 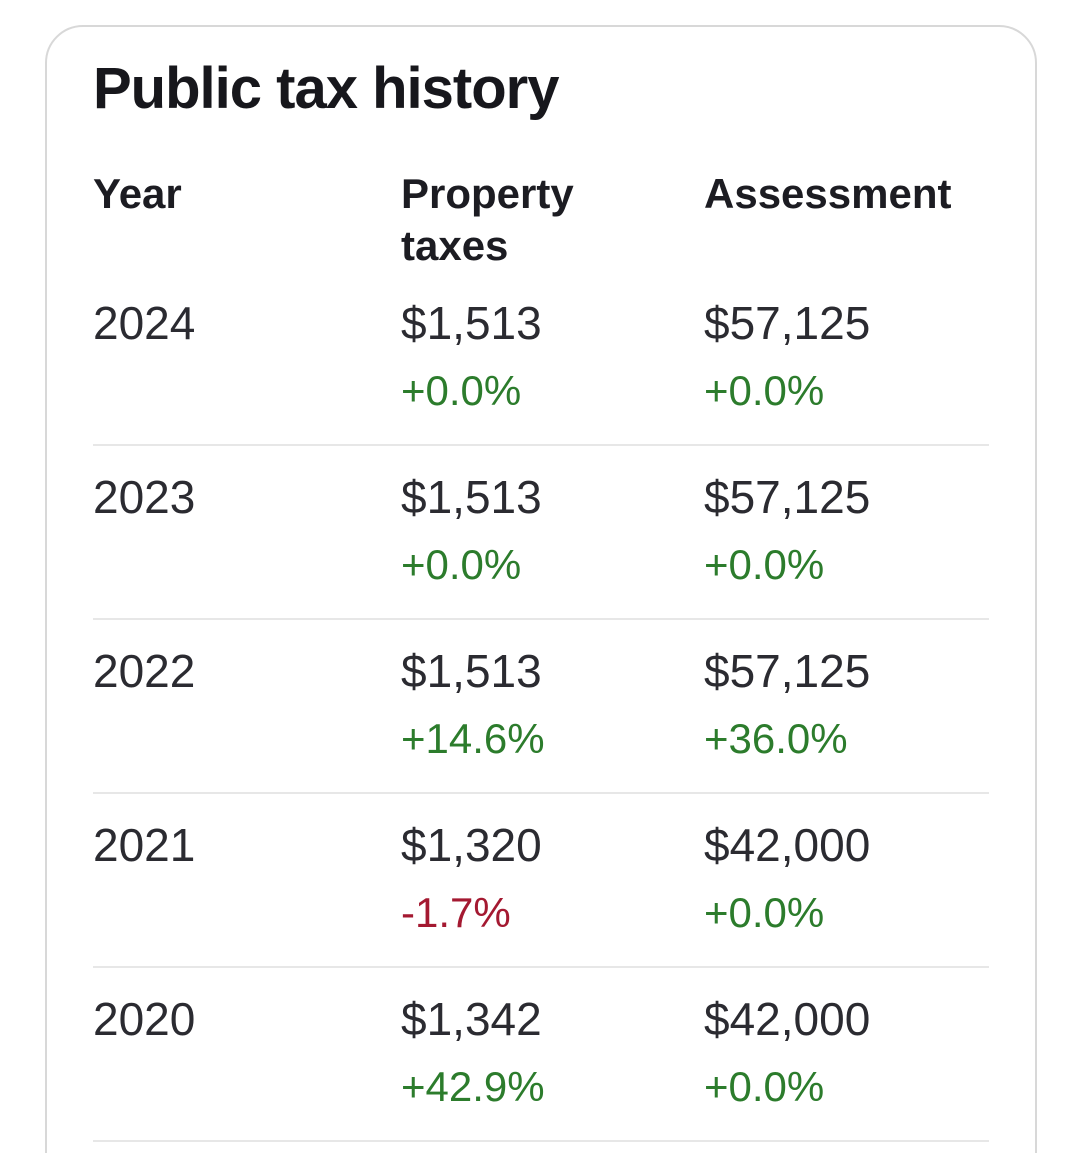 I want to click on section-title: Public tax history, so click(x=326, y=88).